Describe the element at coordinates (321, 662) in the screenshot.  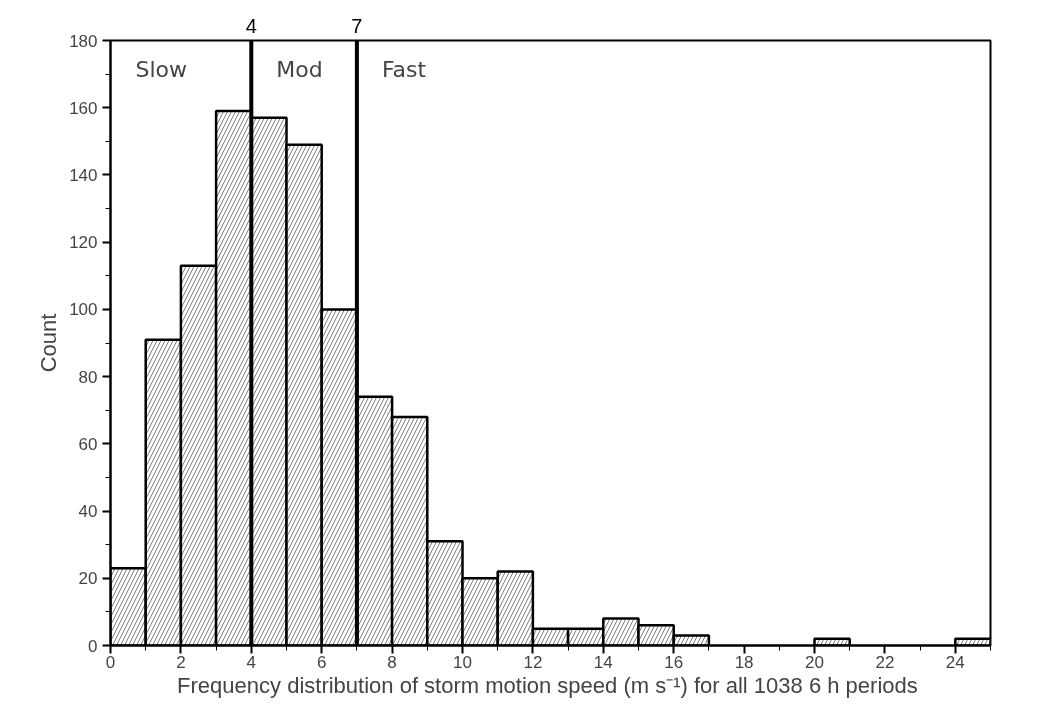
I see `x-tick-label: 6` at that location.